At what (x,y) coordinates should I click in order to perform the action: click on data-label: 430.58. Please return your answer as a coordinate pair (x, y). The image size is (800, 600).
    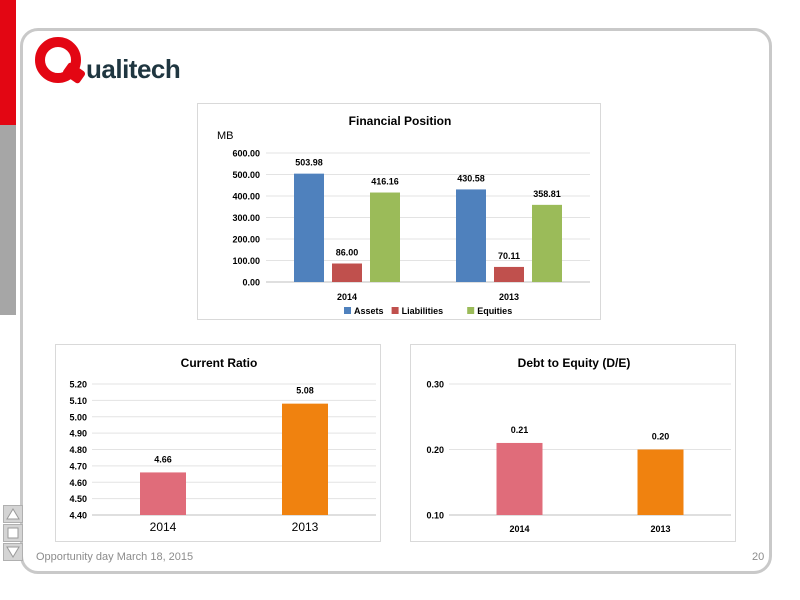
    Looking at the image, I should click on (471, 178).